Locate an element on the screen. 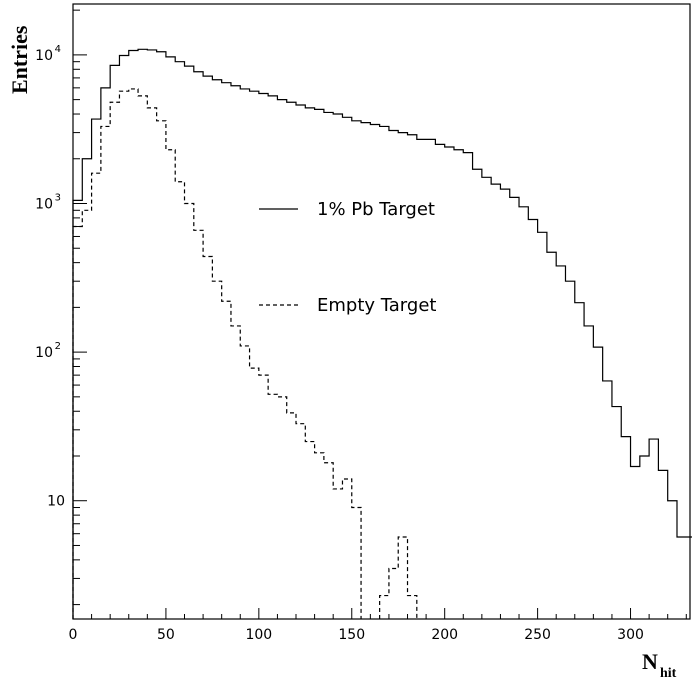 This screenshot has width=692, height=681. y-tick-exponent: 3 is located at coordinates (58, 197).